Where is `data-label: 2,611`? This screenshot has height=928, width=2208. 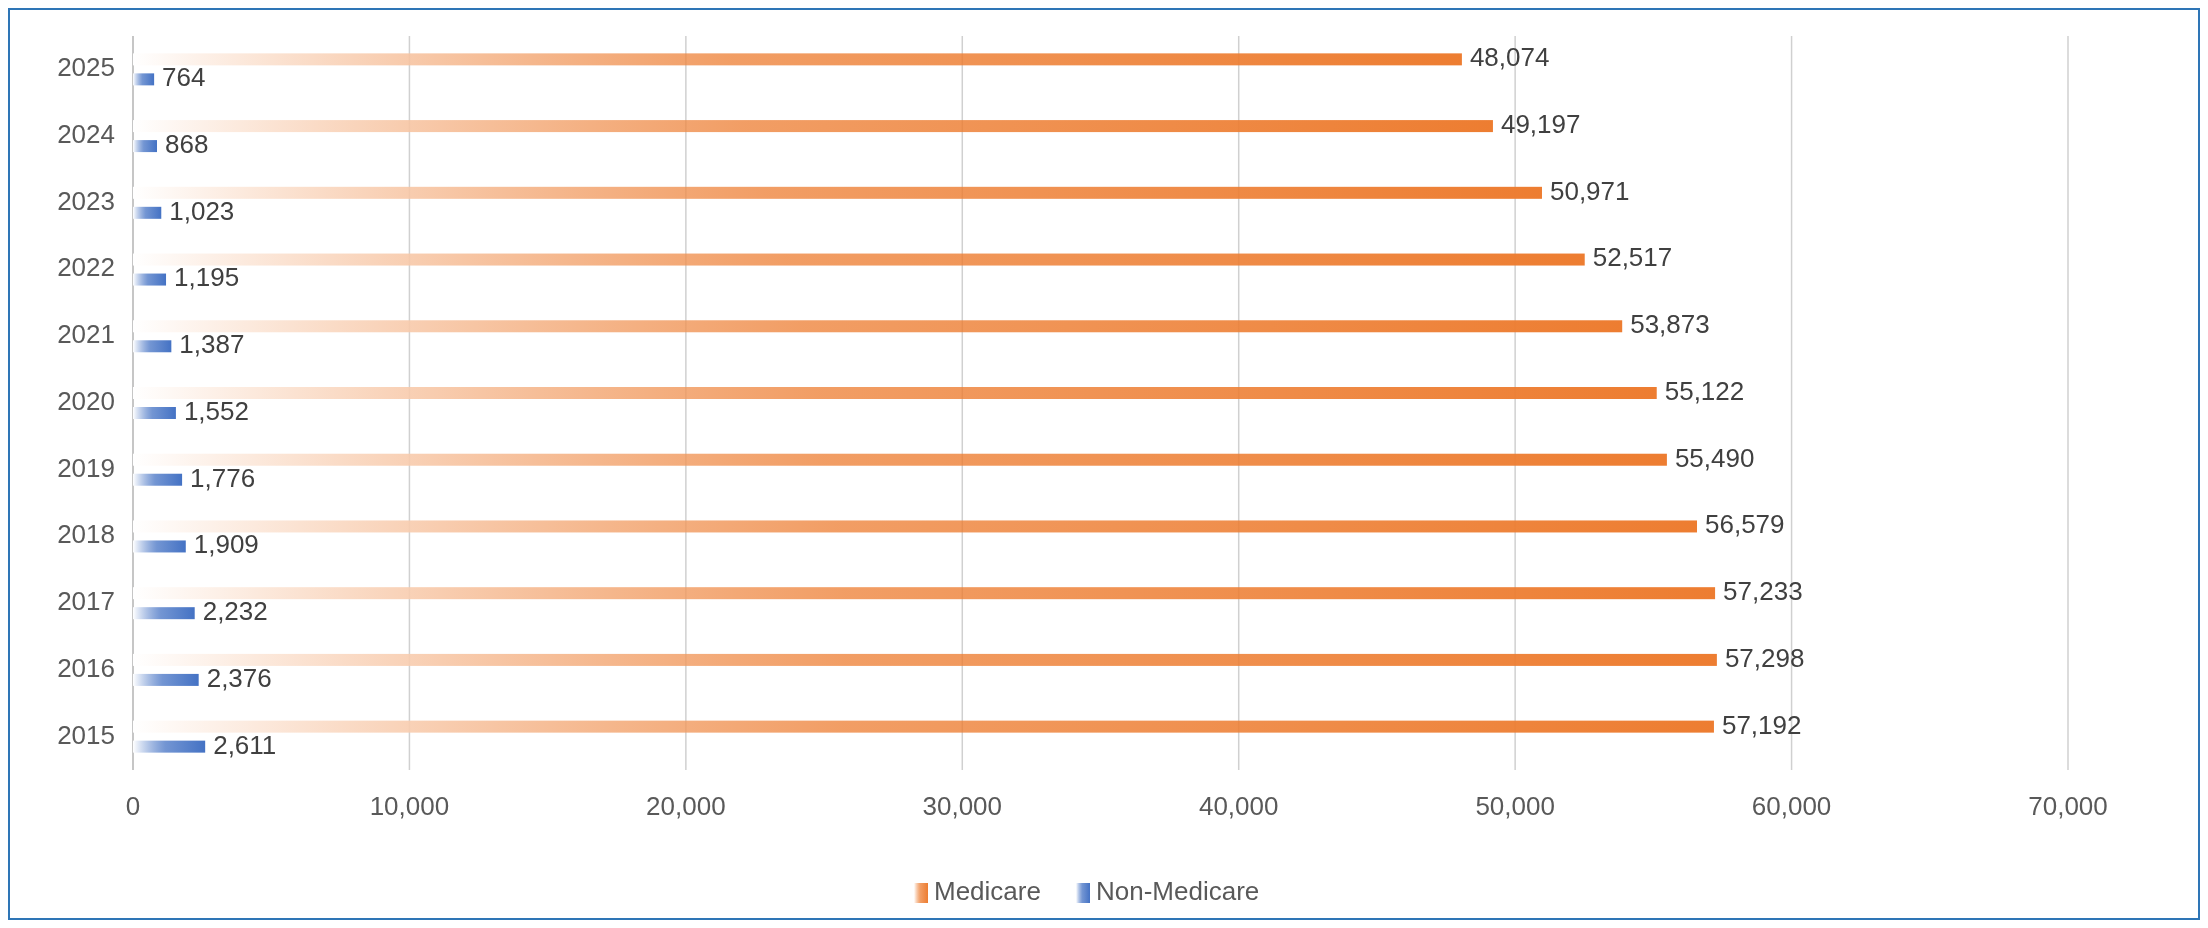
data-label: 2,611 is located at coordinates (245, 744).